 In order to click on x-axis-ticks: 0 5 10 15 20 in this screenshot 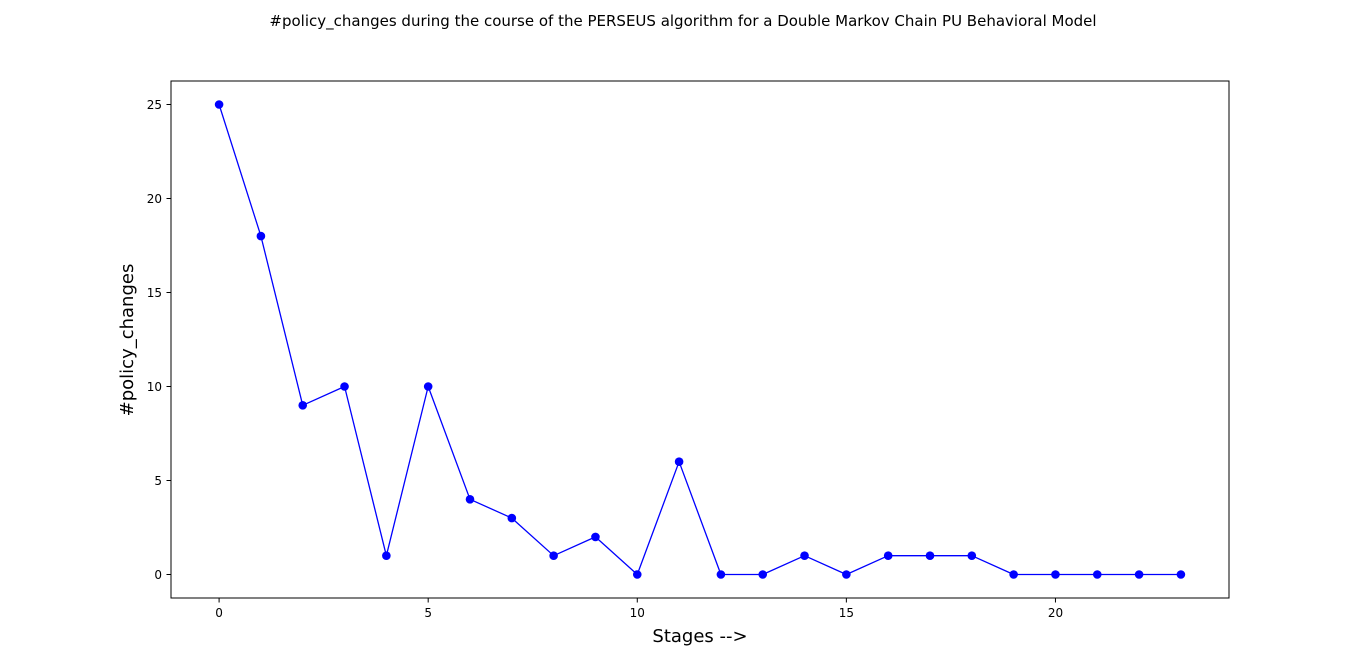, I will do `click(639, 609)`.